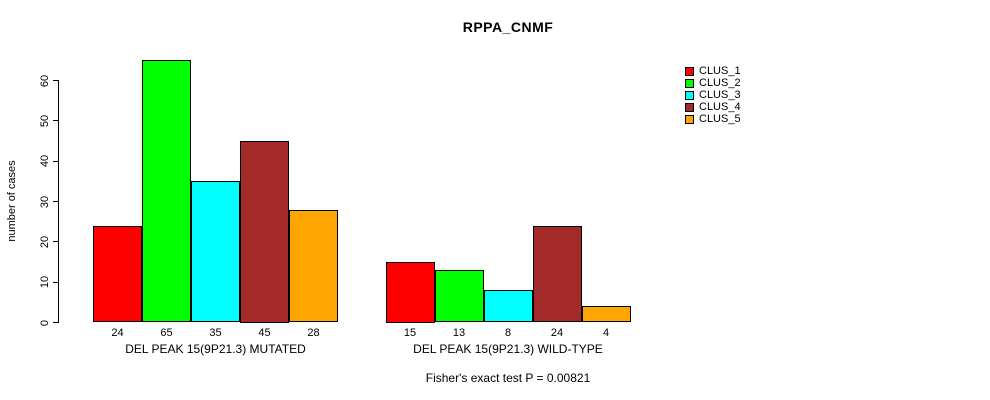  I want to click on legend-item: CLUS_5, so click(713, 119).